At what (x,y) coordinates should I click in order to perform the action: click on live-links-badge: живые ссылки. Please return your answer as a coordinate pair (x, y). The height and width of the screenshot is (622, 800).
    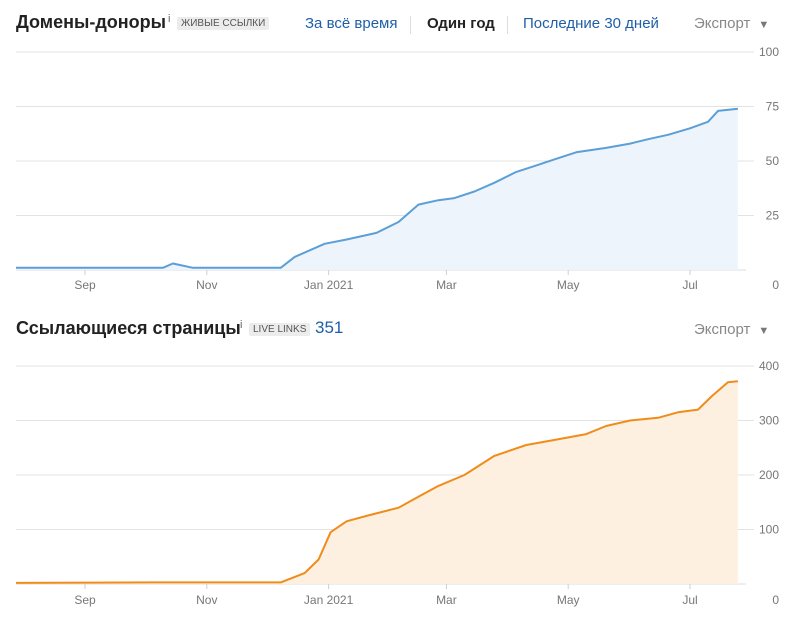
    Looking at the image, I should click on (223, 23).